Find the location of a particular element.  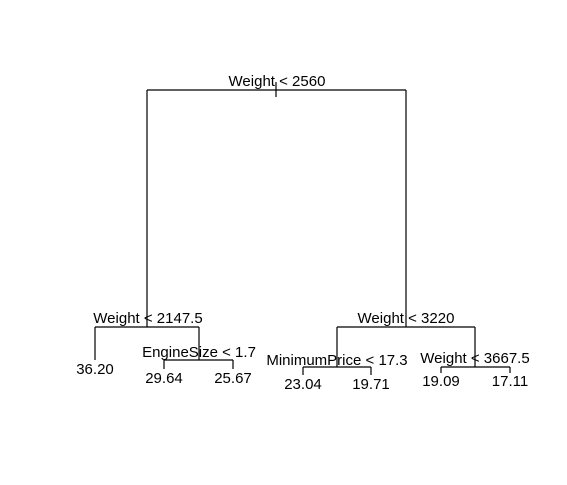

minimumprice-node: MinimumPrice < 17.3 23.04 19.71 is located at coordinates (336, 372).